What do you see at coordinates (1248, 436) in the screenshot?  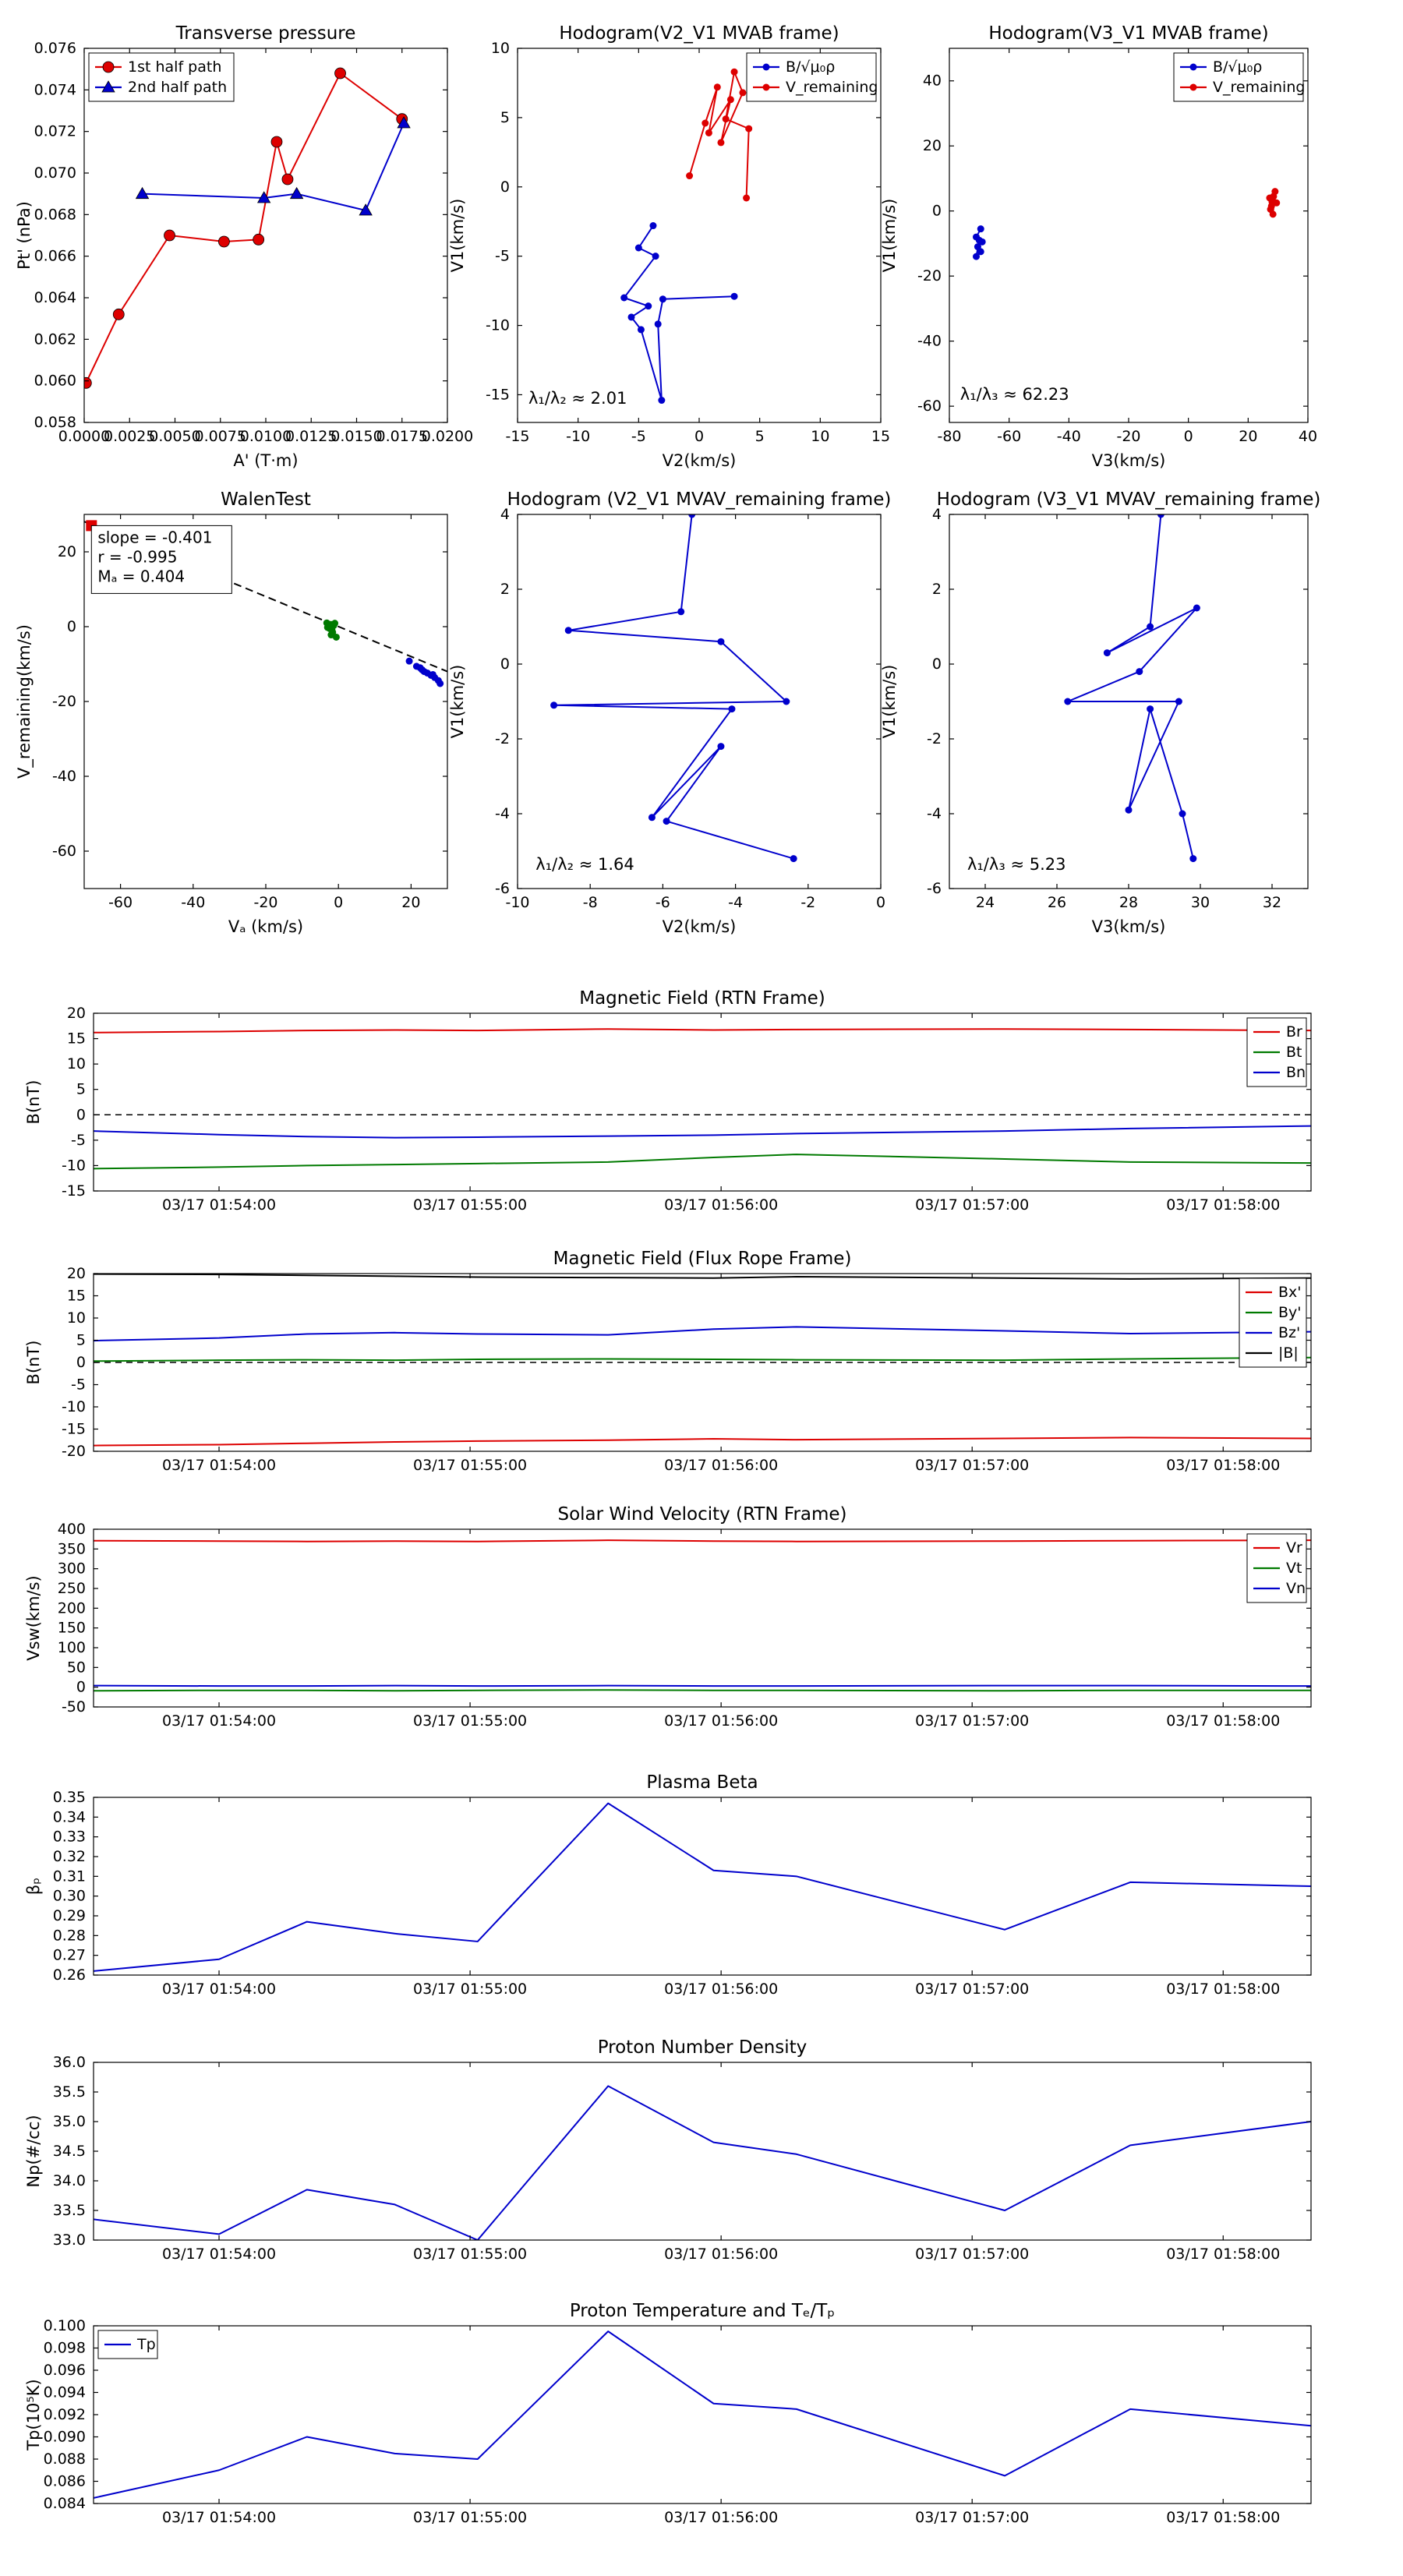 I see `x-tick-label: 20` at bounding box center [1248, 436].